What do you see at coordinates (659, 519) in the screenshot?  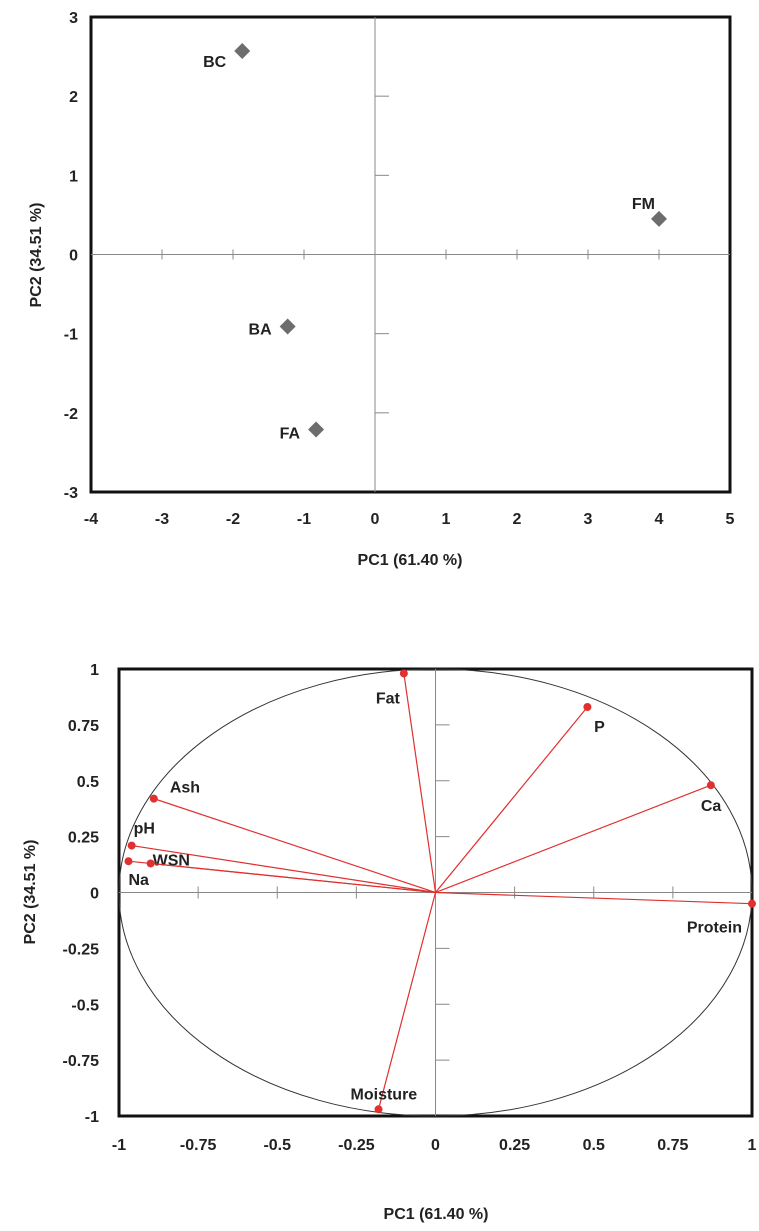 I see `score-plot-x-tick-label: 4` at bounding box center [659, 519].